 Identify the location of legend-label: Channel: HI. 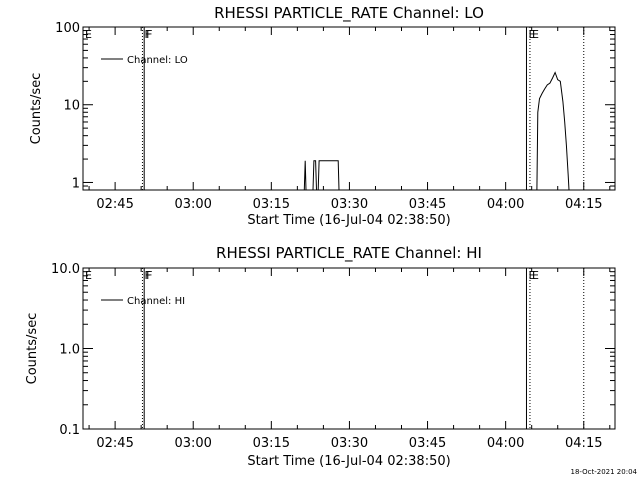
(156, 301).